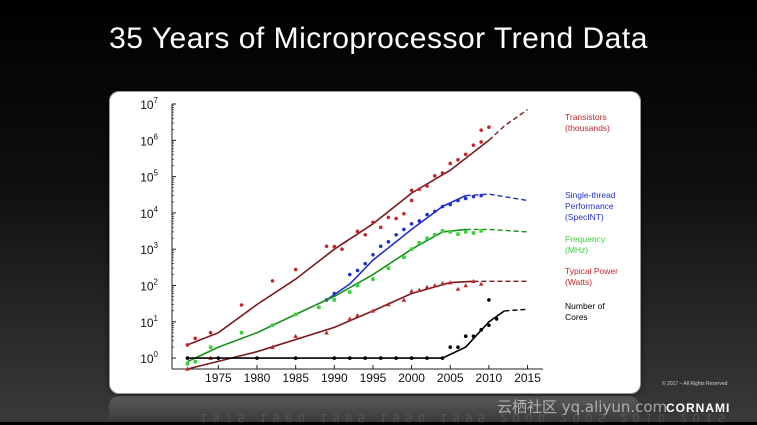 This screenshot has height=425, width=757. I want to click on y-tick-label: 10⁵, so click(149, 177).